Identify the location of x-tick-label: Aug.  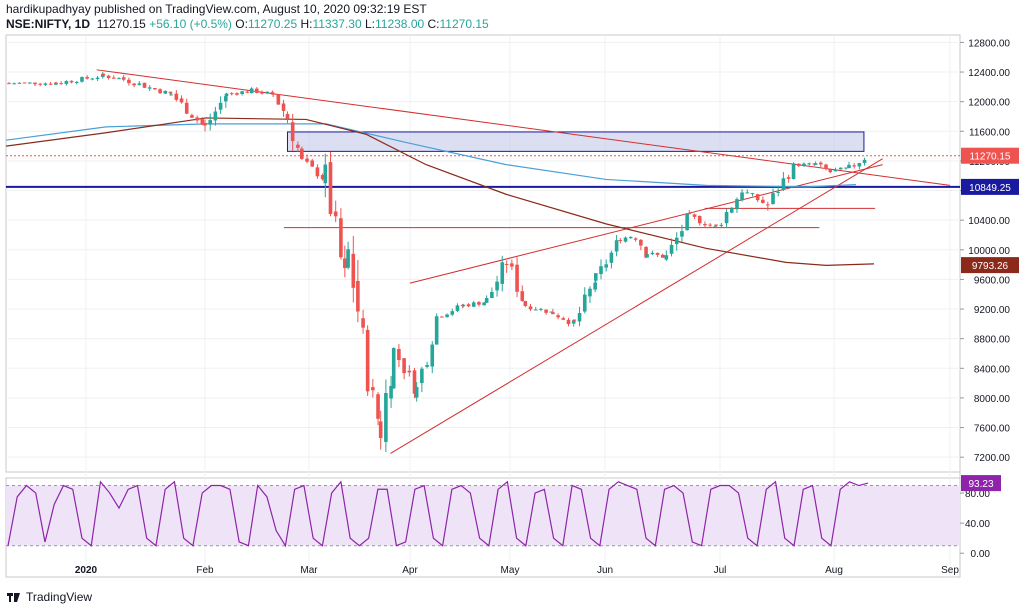
(834, 570).